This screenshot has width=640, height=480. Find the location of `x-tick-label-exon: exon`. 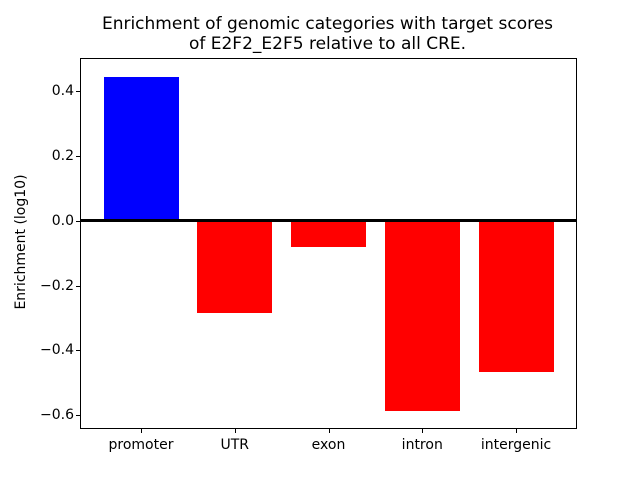

x-tick-label-exon: exon is located at coordinates (328, 445).